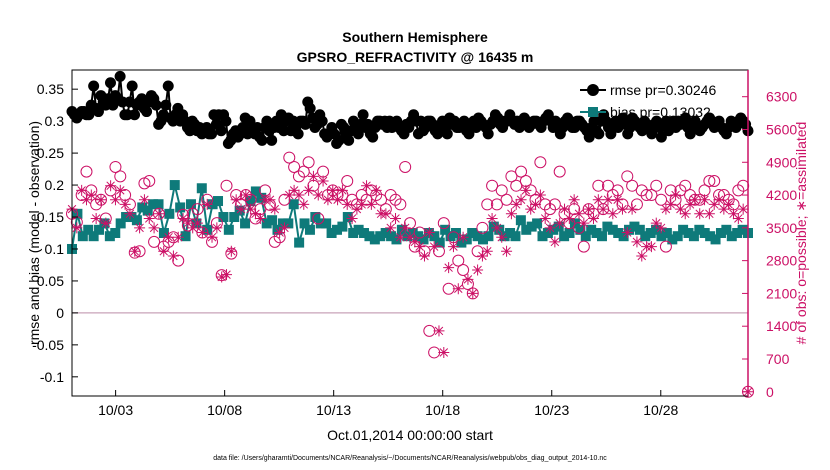 This screenshot has width=830, height=470. What do you see at coordinates (781, 162) in the screenshot?
I see `right-tick-label: 4900` at bounding box center [781, 162].